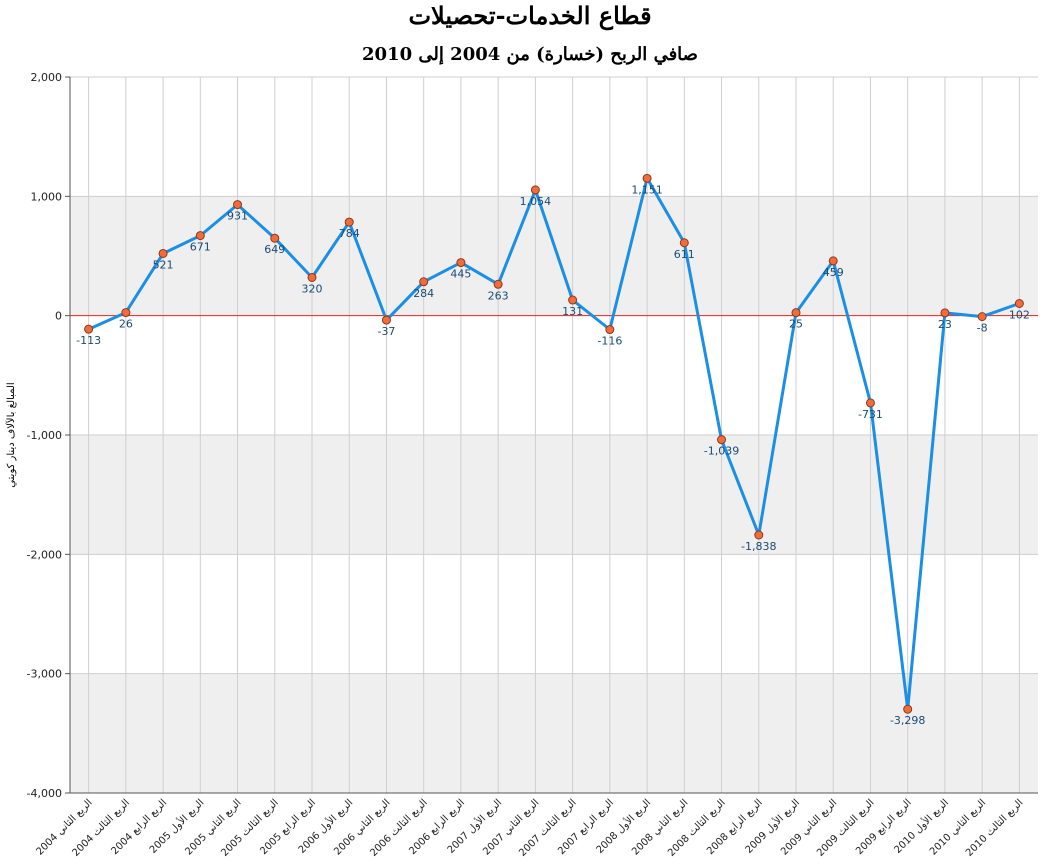 The image size is (1049, 866). Describe the element at coordinates (47, 77) in the screenshot. I see `y-tick-label: 2,000` at that location.